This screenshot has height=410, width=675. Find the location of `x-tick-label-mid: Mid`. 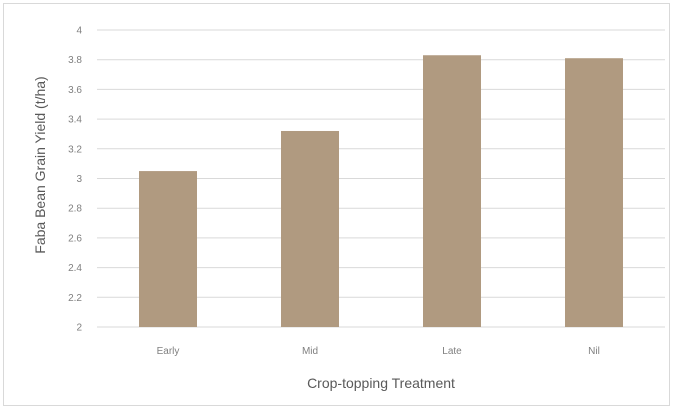

x-tick-label-mid: Mid is located at coordinates (310, 351).